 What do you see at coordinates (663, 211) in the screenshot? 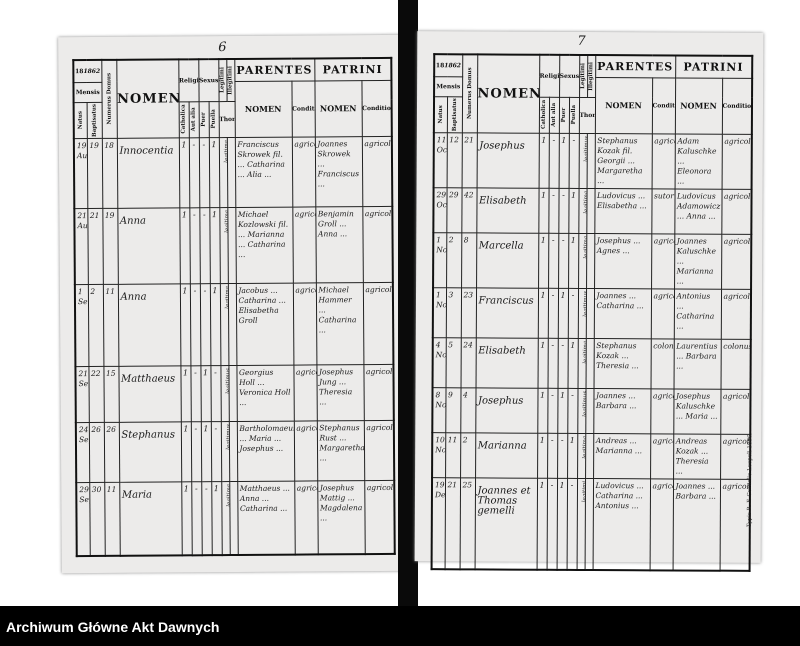
I see `parents-condition: sutor` at bounding box center [663, 211].